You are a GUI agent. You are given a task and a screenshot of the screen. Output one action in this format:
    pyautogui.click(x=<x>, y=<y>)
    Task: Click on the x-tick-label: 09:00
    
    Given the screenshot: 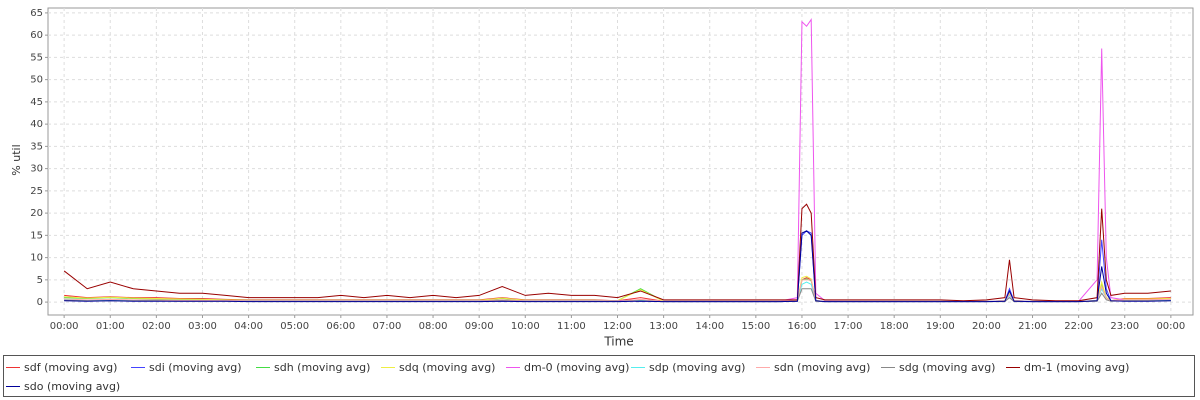 What is the action you would take?
    pyautogui.click(x=479, y=326)
    